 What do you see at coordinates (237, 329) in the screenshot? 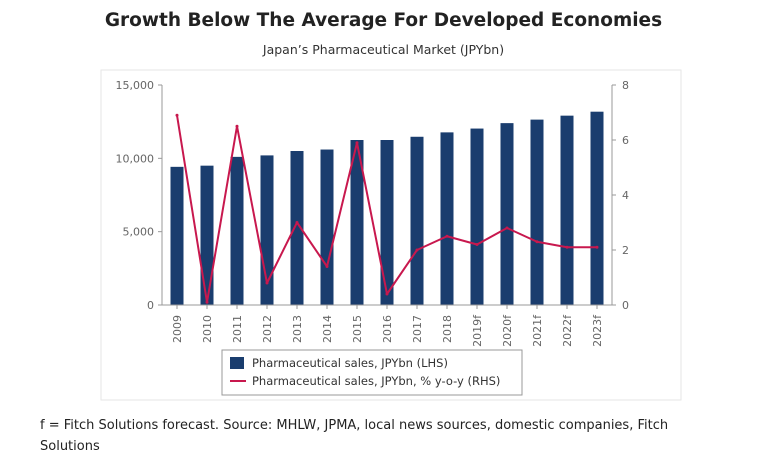
I see `x-tick-label: 2011` at bounding box center [237, 329].